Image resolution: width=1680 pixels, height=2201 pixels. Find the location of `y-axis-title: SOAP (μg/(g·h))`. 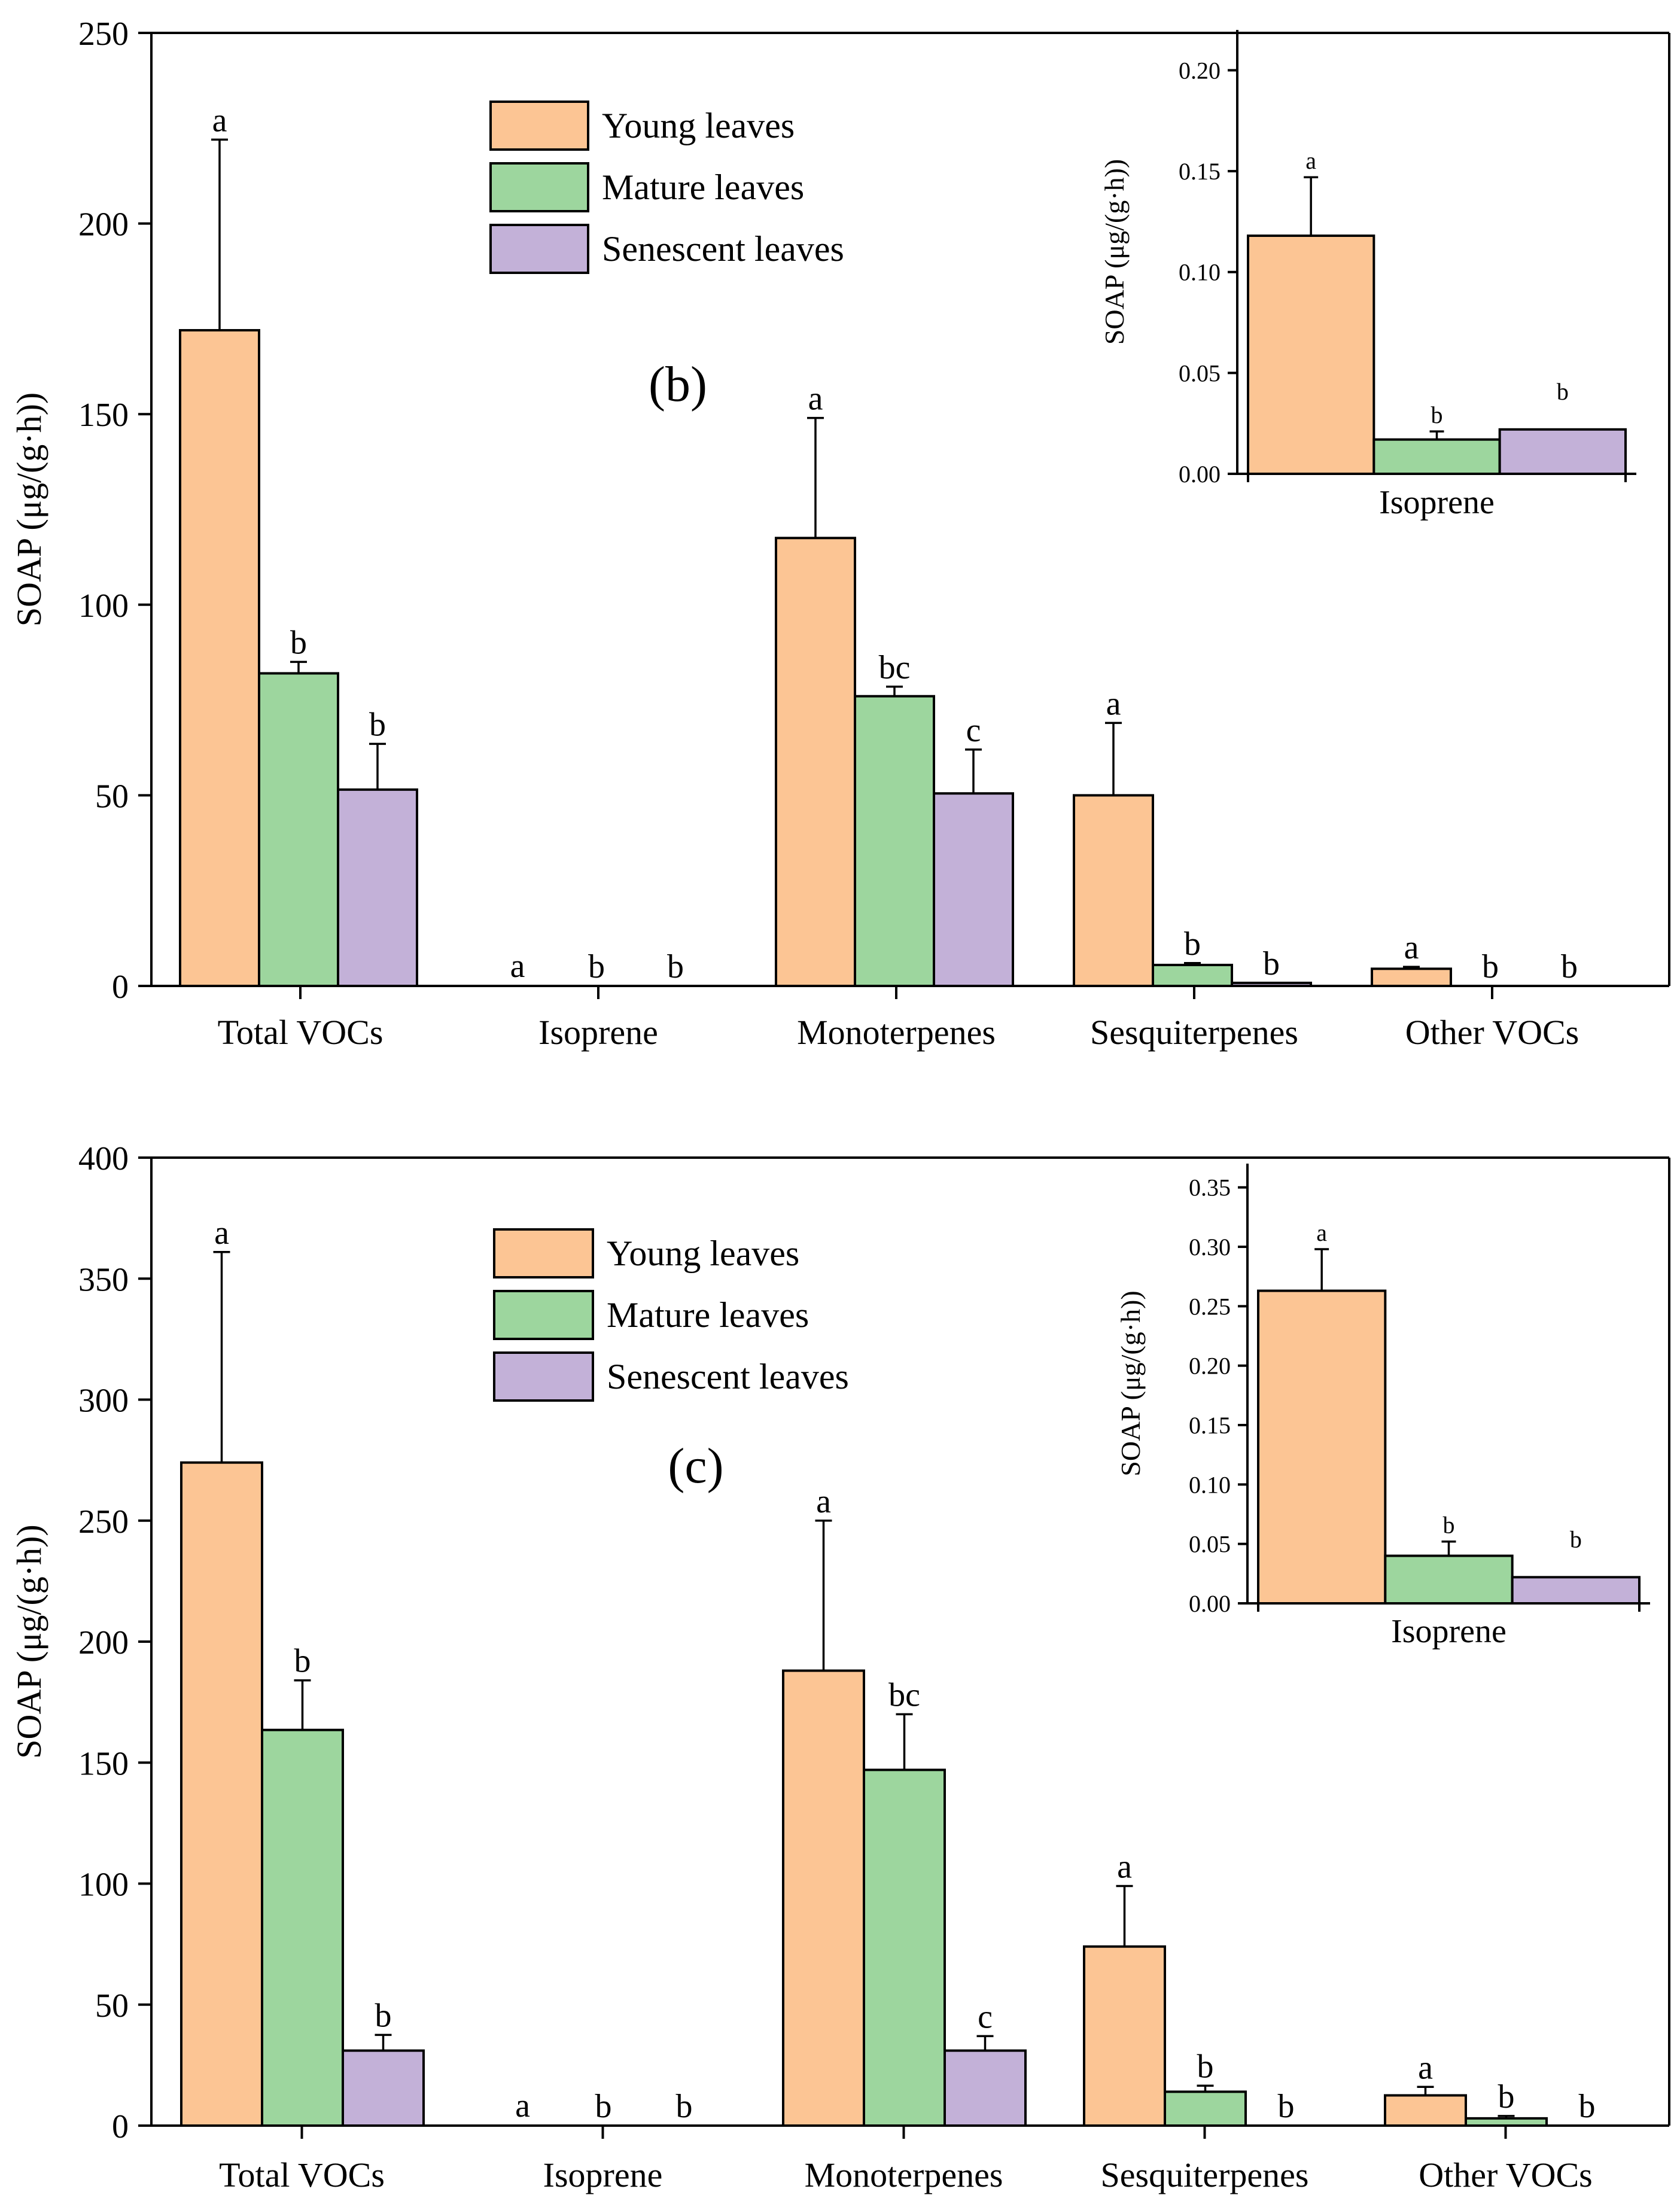

y-axis-title: SOAP (μg/(g·h)) is located at coordinates (29, 509).